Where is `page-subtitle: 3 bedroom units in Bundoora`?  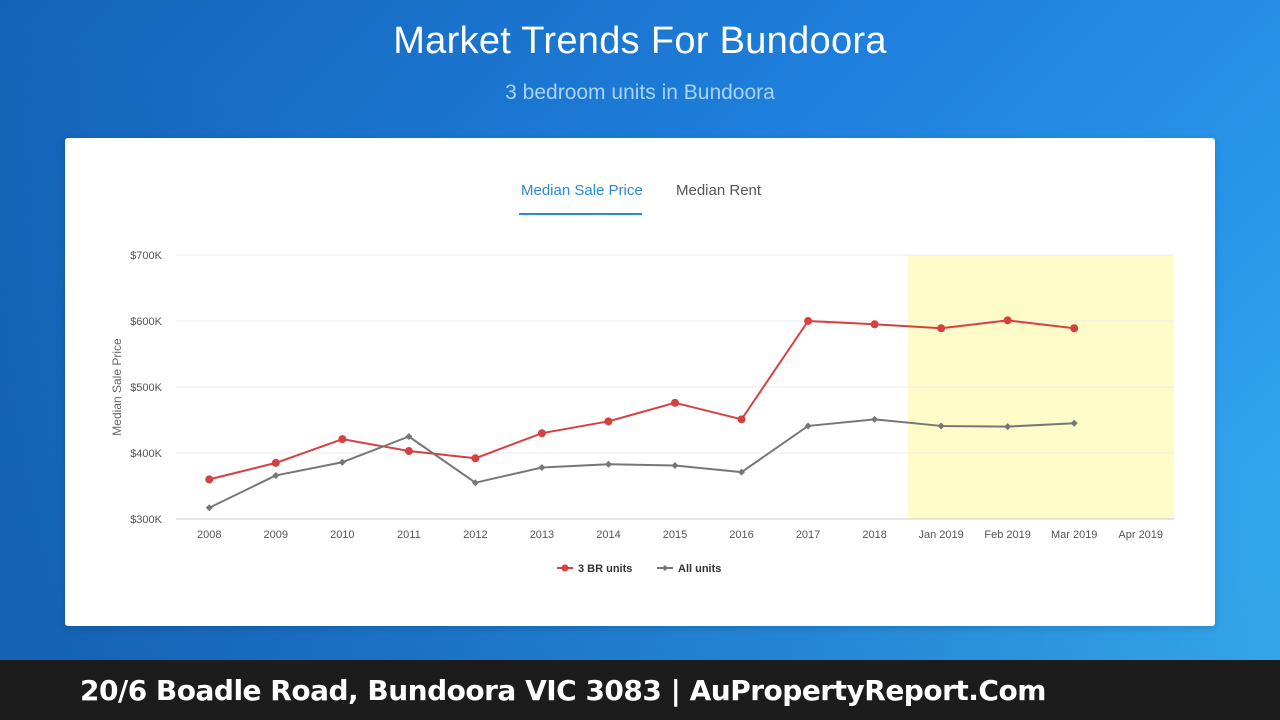 page-subtitle: 3 bedroom units in Bundoora is located at coordinates (640, 92).